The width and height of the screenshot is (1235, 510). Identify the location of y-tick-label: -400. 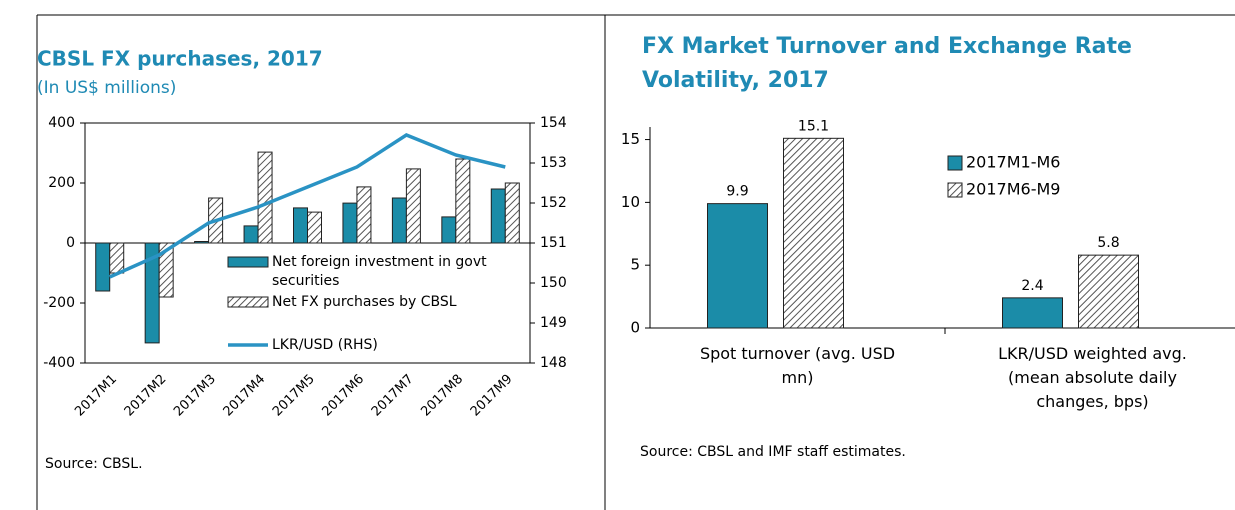
(59, 363).